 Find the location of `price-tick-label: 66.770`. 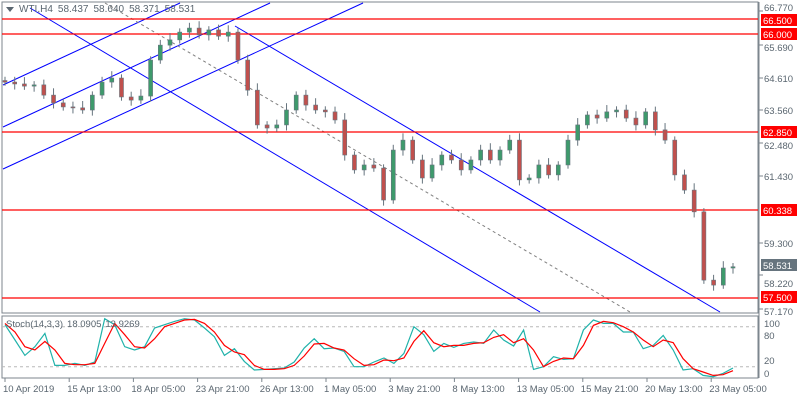

price-tick-label: 66.770 is located at coordinates (778, 8).